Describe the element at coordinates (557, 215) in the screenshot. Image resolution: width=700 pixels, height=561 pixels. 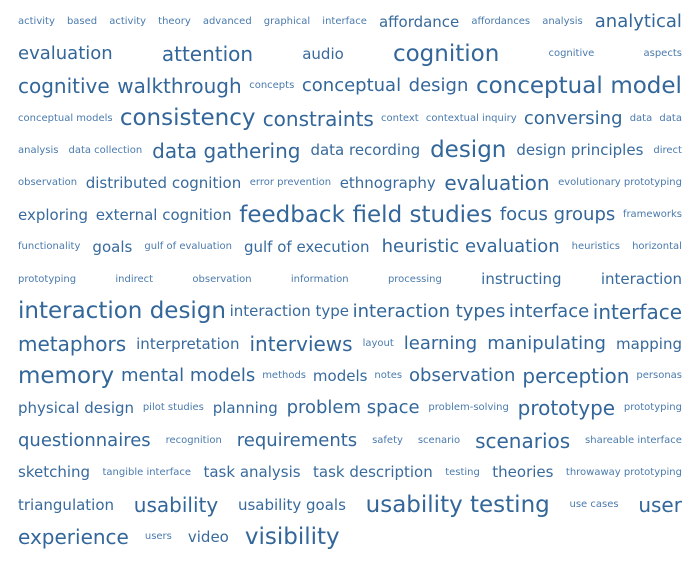
I see `tag-link: focus groups` at that location.